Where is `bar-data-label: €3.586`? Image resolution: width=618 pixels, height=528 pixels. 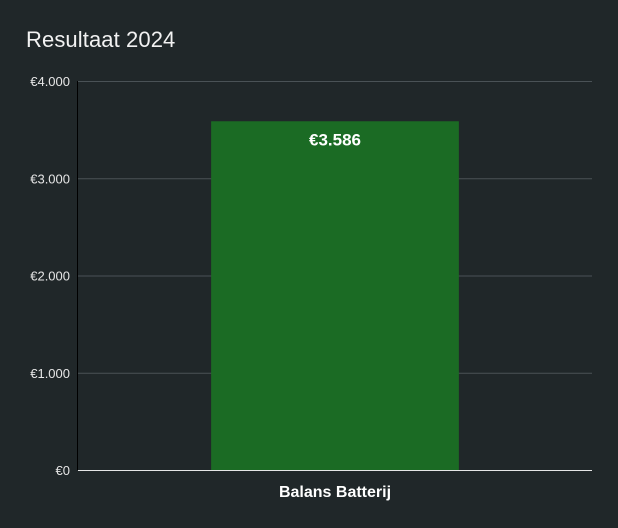 bar-data-label: €3.586 is located at coordinates (335, 139).